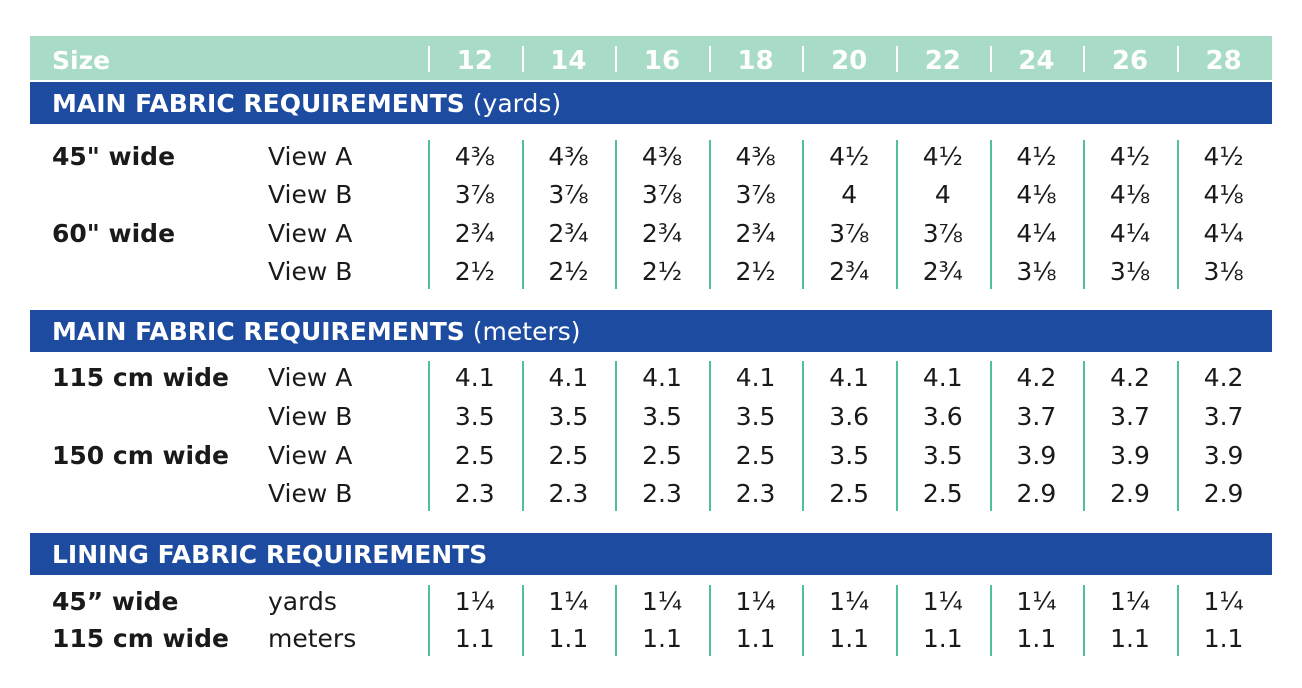 The width and height of the screenshot is (1302, 688). What do you see at coordinates (942, 61) in the screenshot?
I see `size-label: 22` at bounding box center [942, 61].